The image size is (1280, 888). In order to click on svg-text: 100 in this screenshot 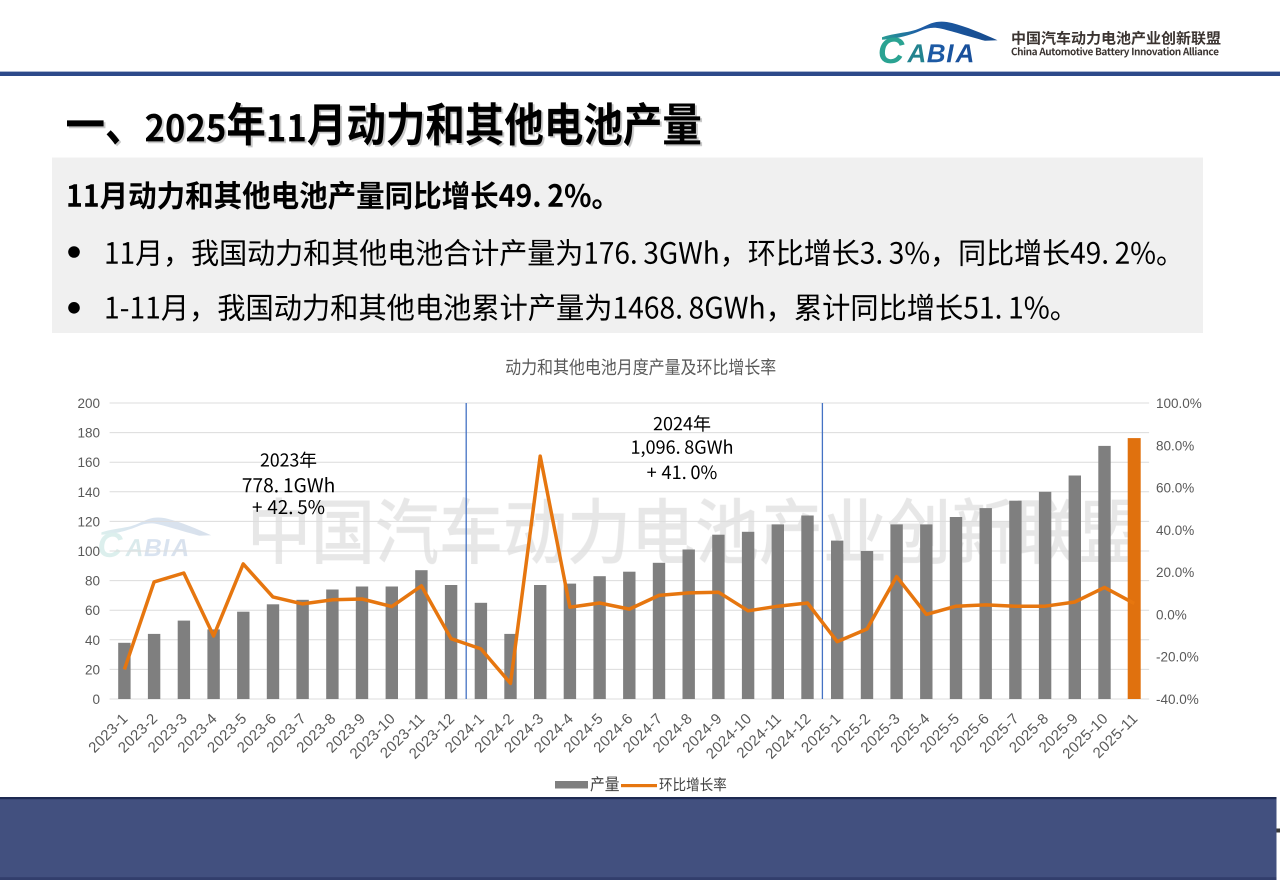, I will do `click(88, 551)`.